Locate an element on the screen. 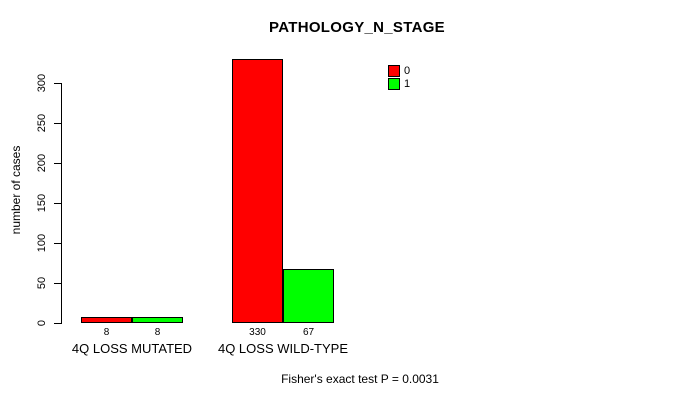 The width and height of the screenshot is (690, 400). y-tick-label: 50 is located at coordinates (42, 283).